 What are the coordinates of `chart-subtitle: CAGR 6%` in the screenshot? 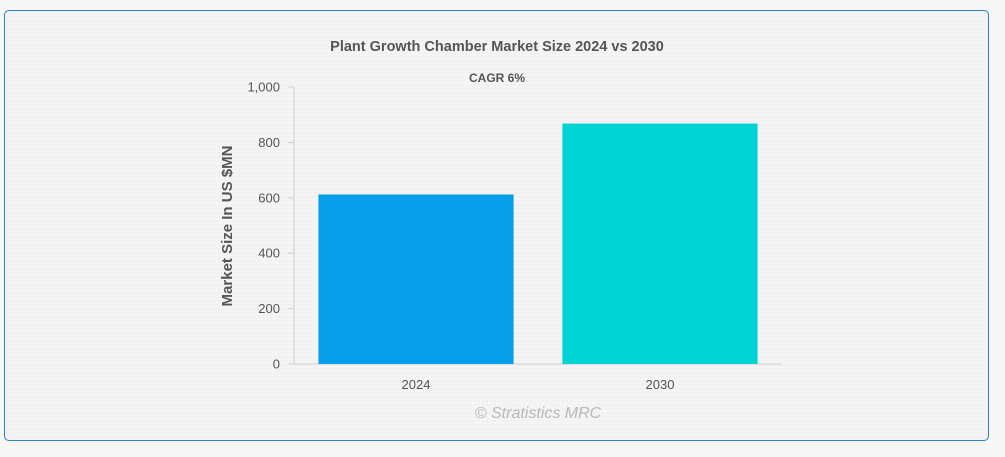 It's located at (497, 78).